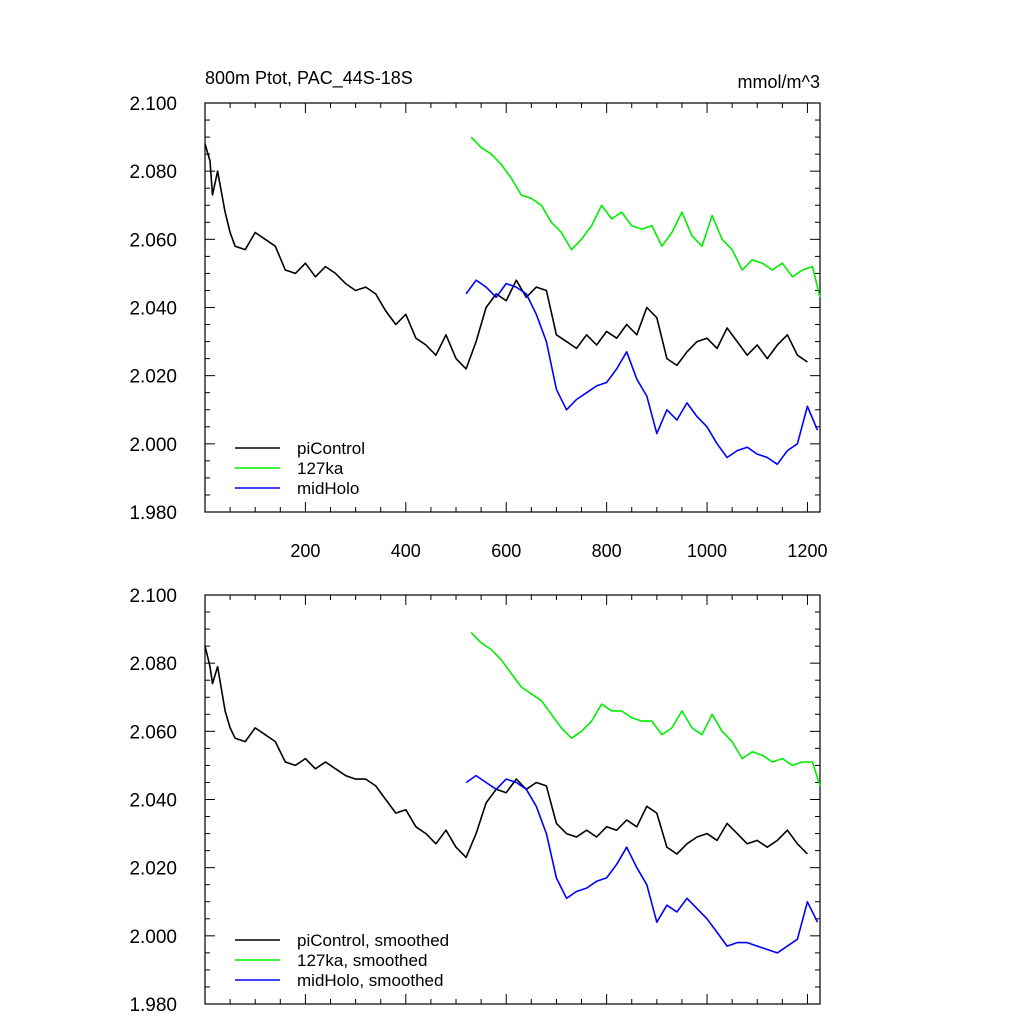 The image size is (1024, 1024). Describe the element at coordinates (607, 551) in the screenshot. I see `x-tick-label: 800` at that location.